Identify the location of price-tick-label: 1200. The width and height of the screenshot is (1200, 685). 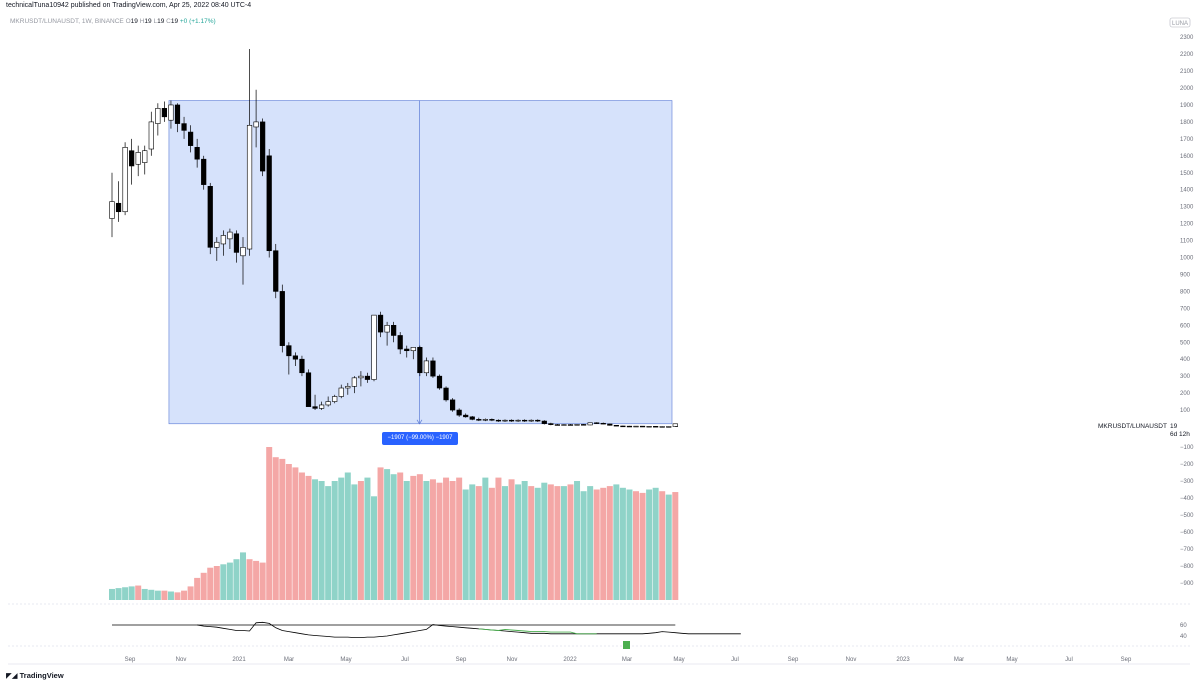
(1187, 225).